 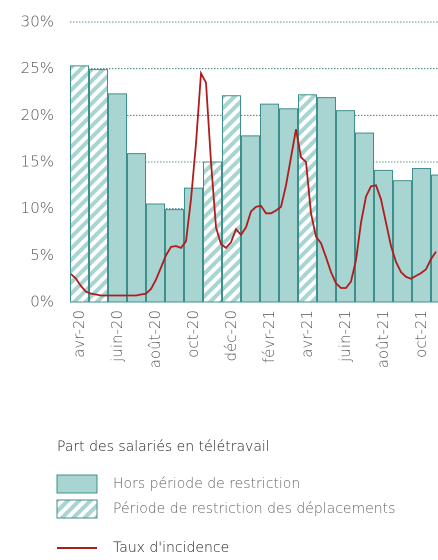 I want to click on y-tick-label: 5%, so click(x=42, y=255).